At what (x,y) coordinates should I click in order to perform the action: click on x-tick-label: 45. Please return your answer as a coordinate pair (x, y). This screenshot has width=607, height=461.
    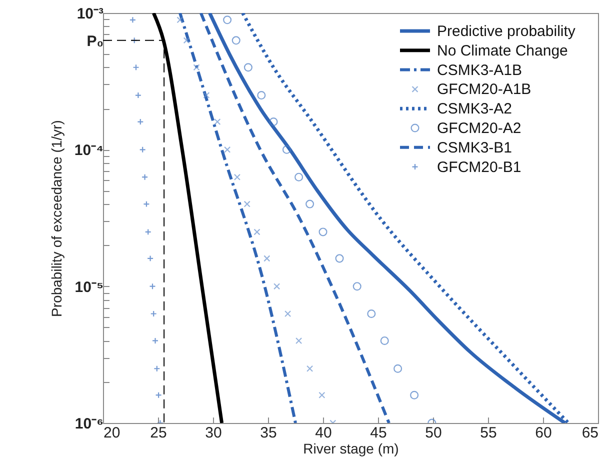
    Looking at the image, I should click on (378, 433).